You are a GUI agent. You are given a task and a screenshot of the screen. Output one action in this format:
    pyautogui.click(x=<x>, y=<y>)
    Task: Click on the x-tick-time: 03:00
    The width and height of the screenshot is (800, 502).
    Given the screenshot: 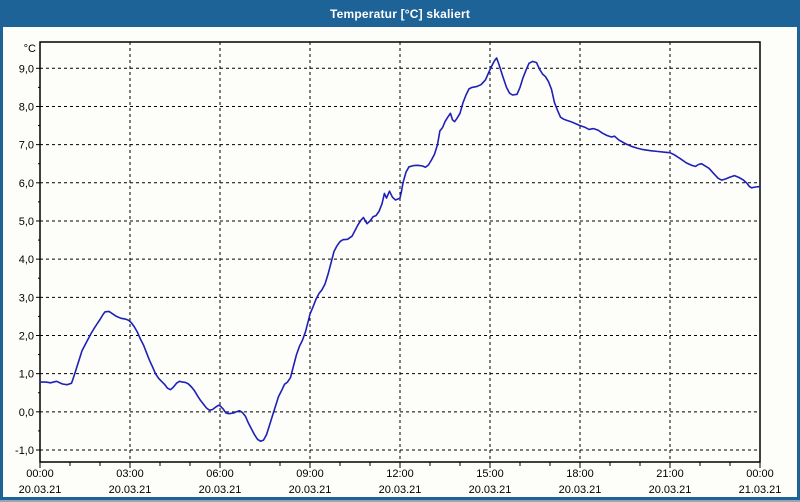 What is the action you would take?
    pyautogui.click(x=130, y=474)
    